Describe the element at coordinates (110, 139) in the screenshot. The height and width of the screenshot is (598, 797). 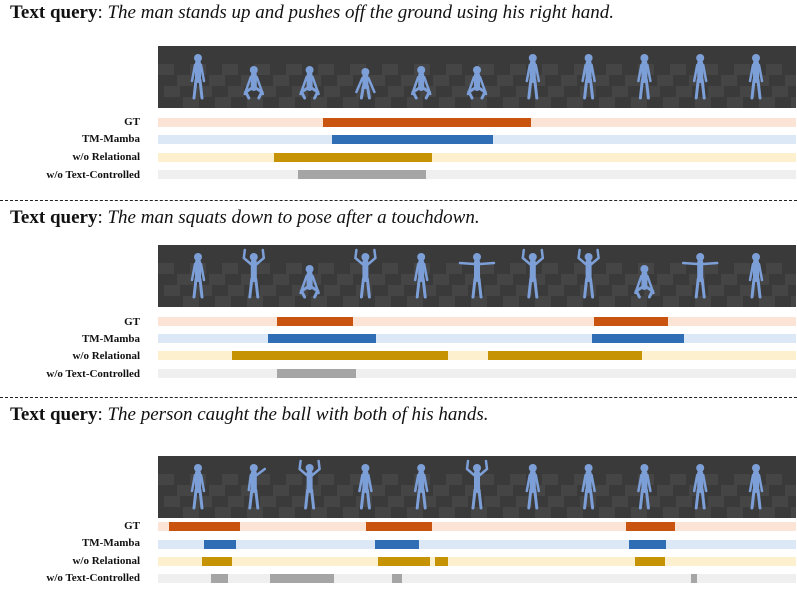
I see `row-label-tm-mamba: TM-Mamba` at that location.